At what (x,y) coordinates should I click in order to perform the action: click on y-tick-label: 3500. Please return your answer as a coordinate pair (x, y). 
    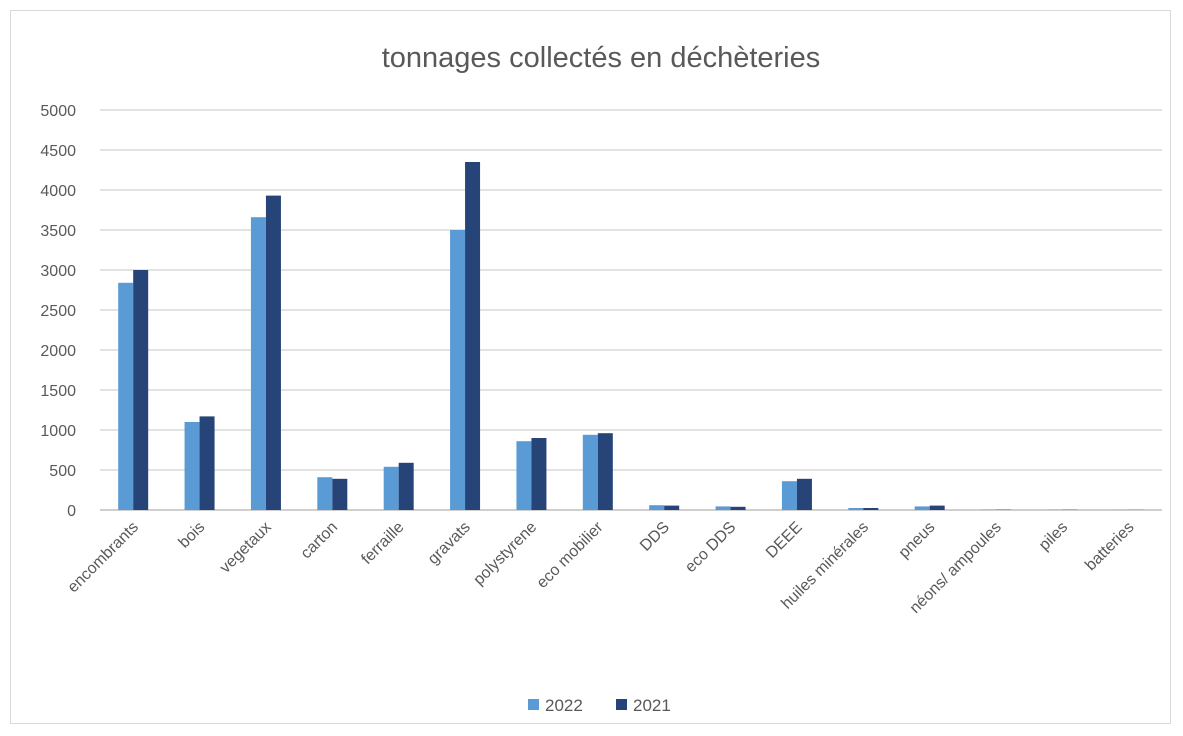
    Looking at the image, I should click on (58, 231).